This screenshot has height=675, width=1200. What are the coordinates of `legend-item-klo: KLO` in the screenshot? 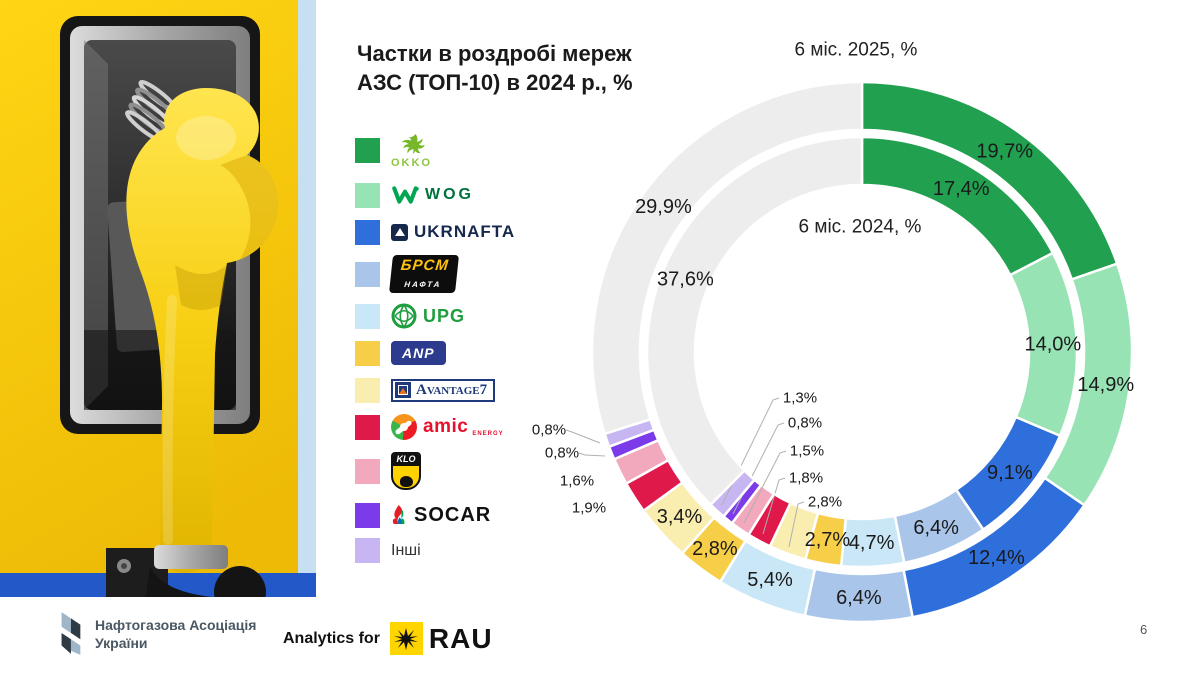 It's located at (435, 471).